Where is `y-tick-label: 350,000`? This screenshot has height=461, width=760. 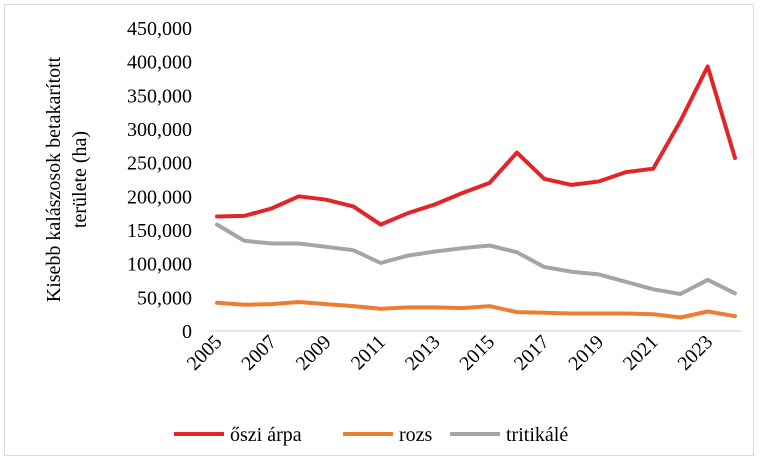
y-tick-label: 350,000 is located at coordinates (159, 96).